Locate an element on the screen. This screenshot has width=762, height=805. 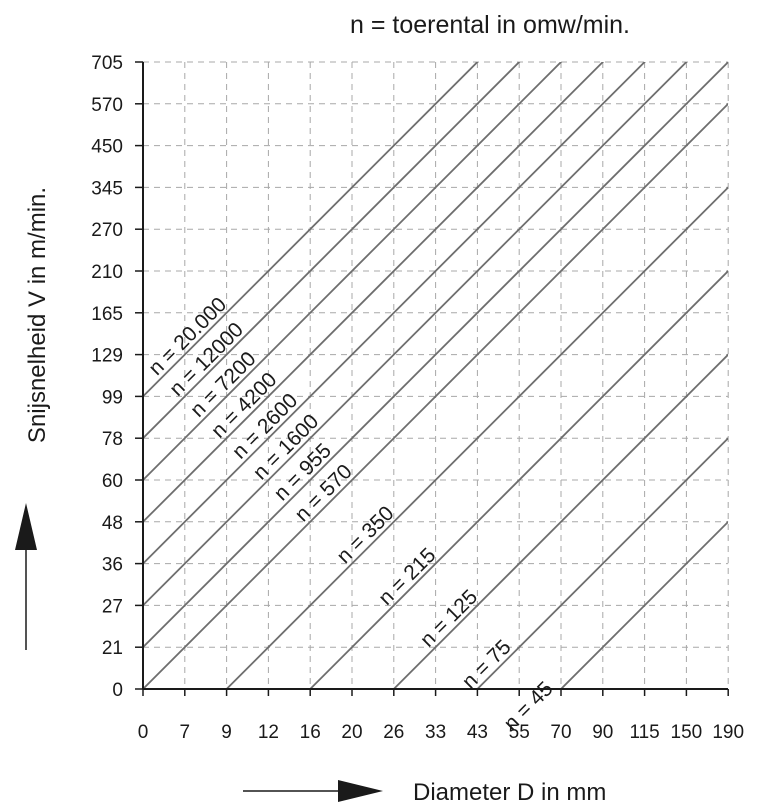
x-tick-label: 90 is located at coordinates (602, 732).